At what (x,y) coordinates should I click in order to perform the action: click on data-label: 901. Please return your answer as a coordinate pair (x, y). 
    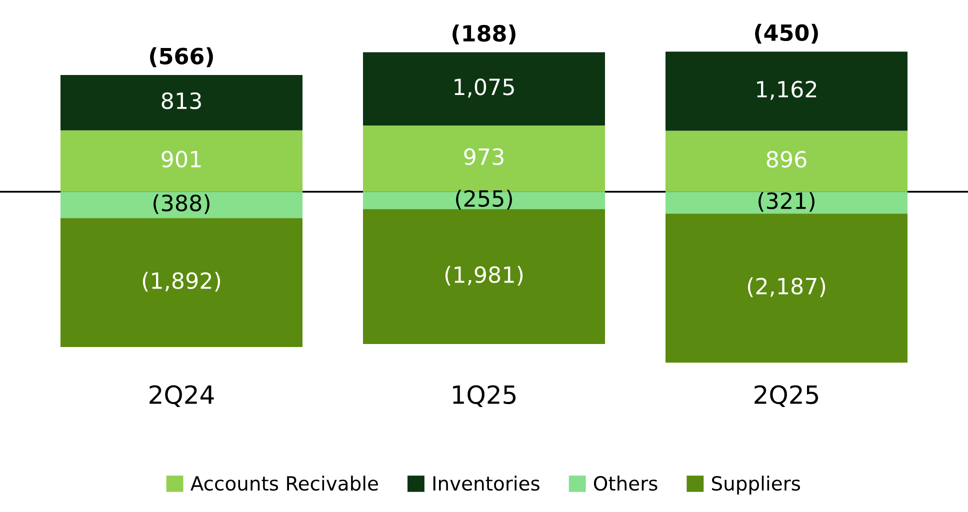
    Looking at the image, I should click on (181, 159).